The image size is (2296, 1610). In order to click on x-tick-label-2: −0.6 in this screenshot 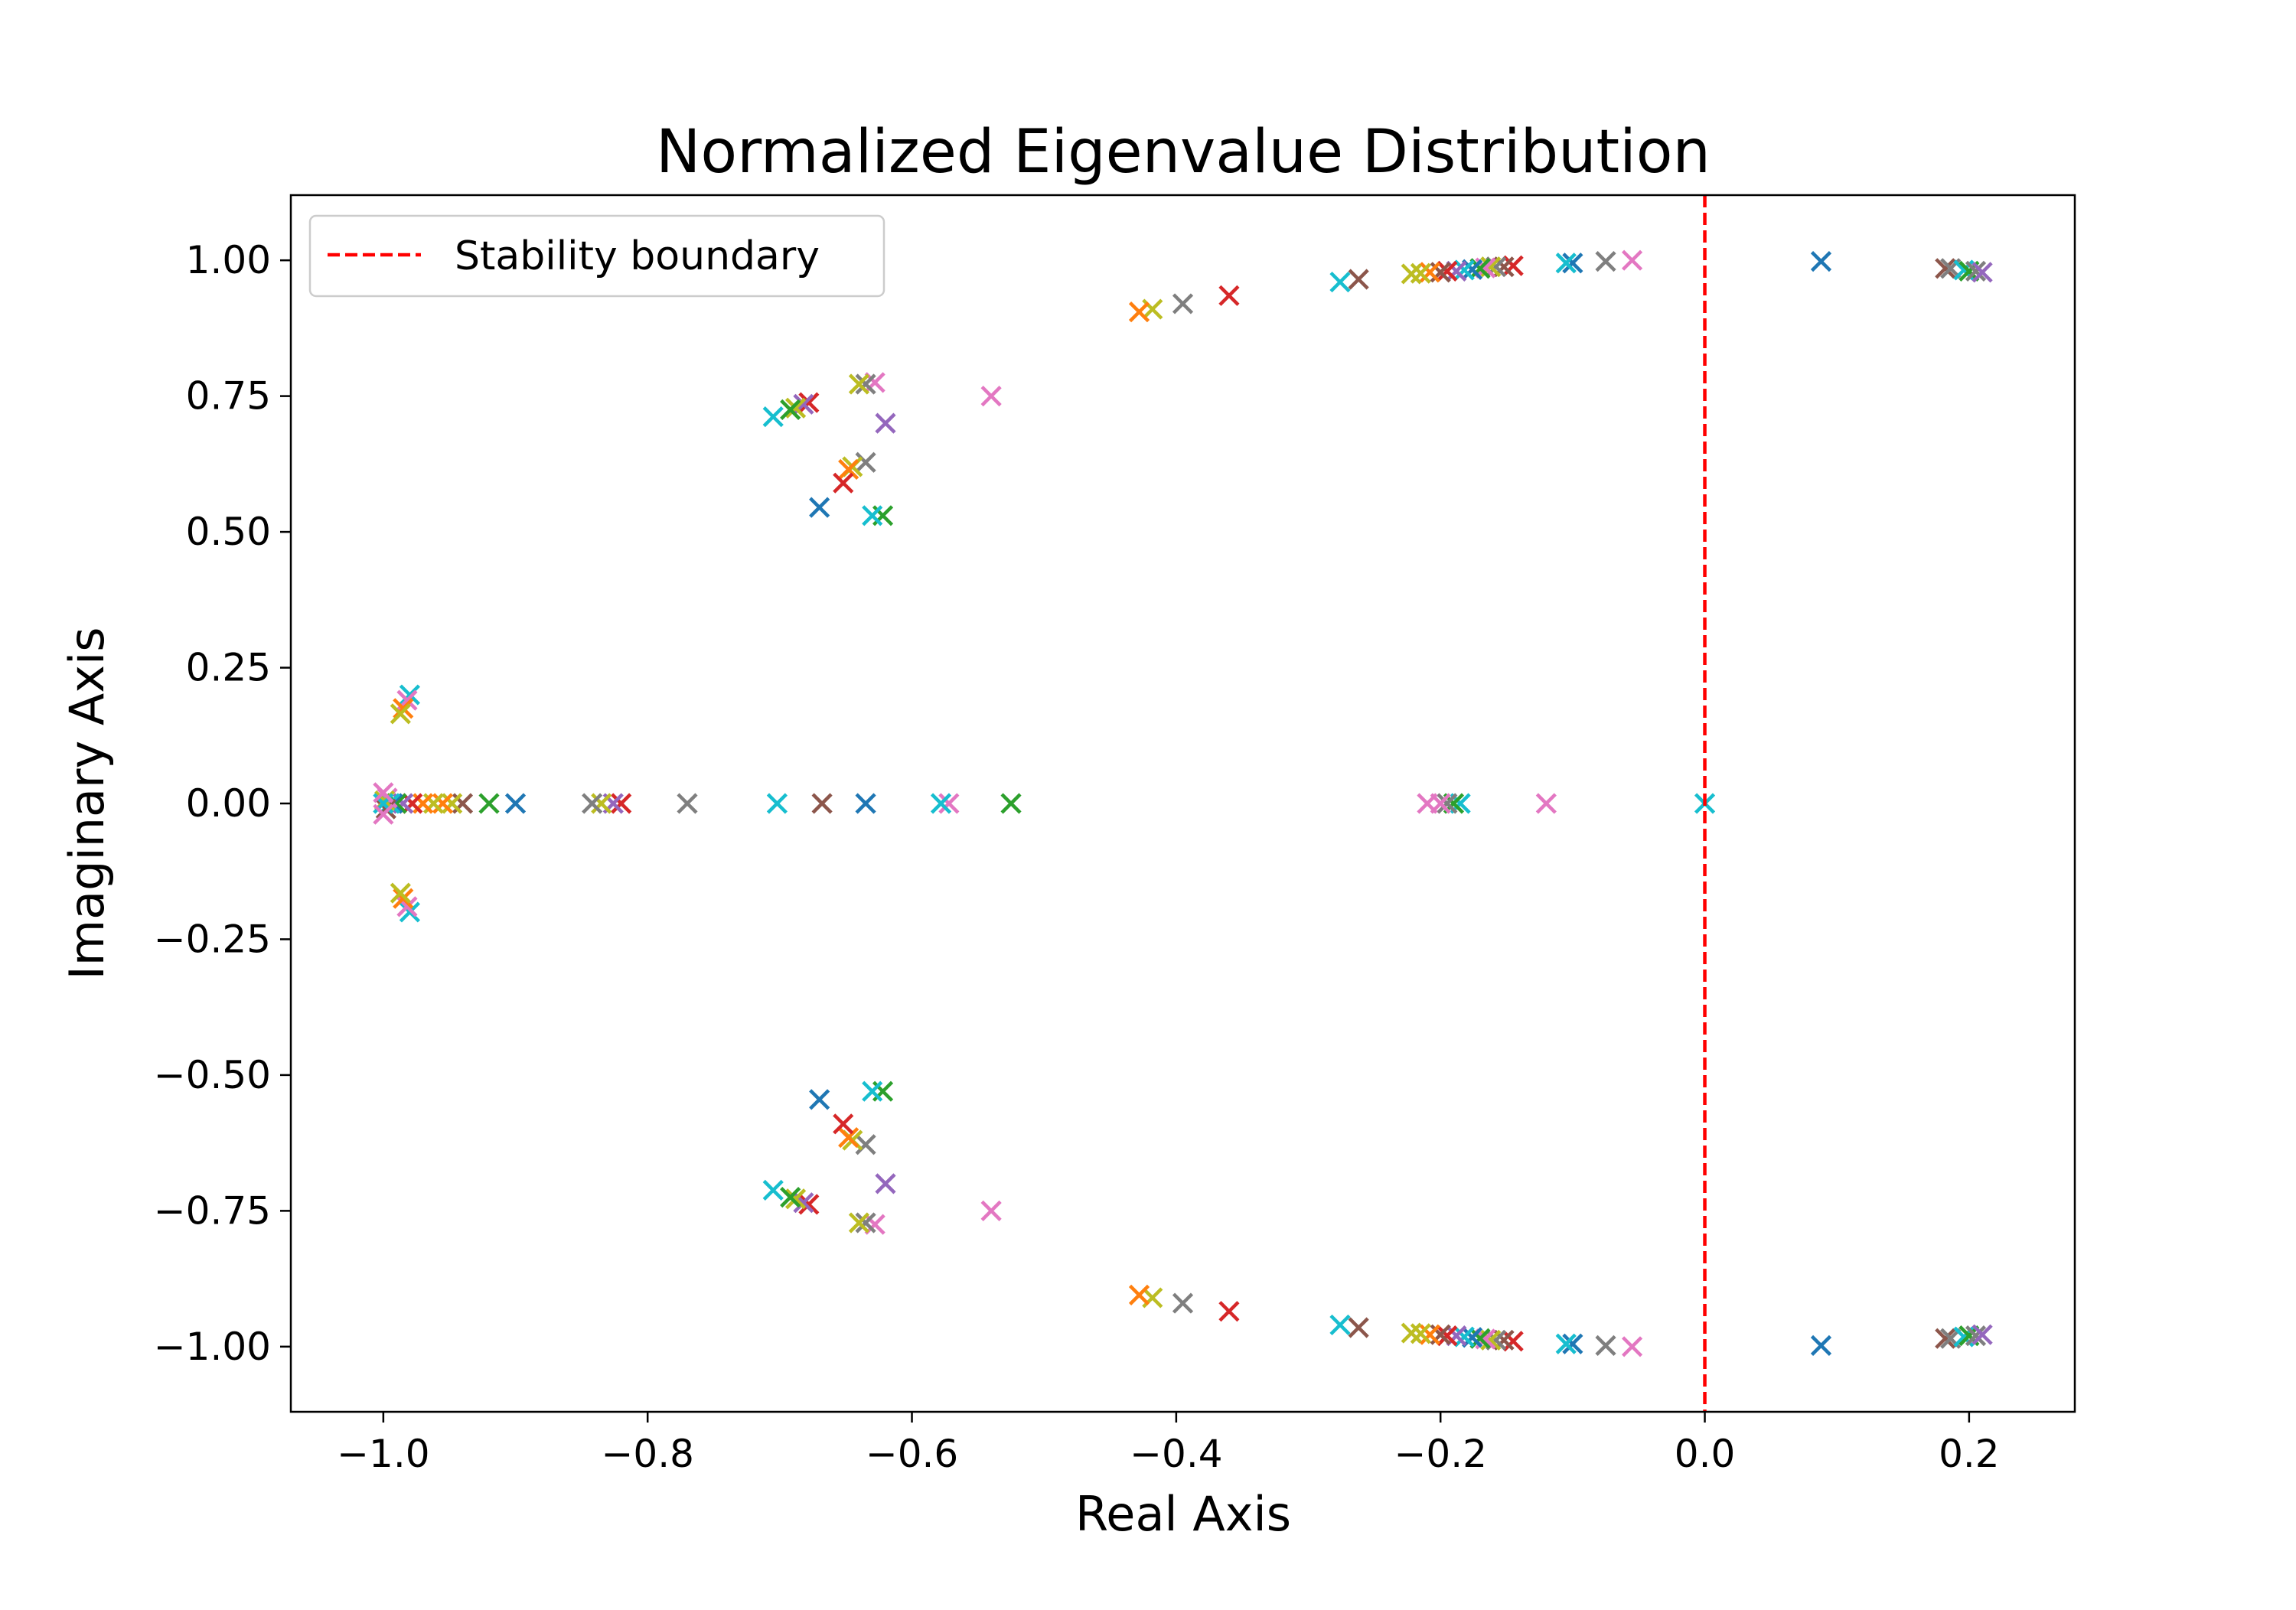, I will do `click(912, 1454)`.